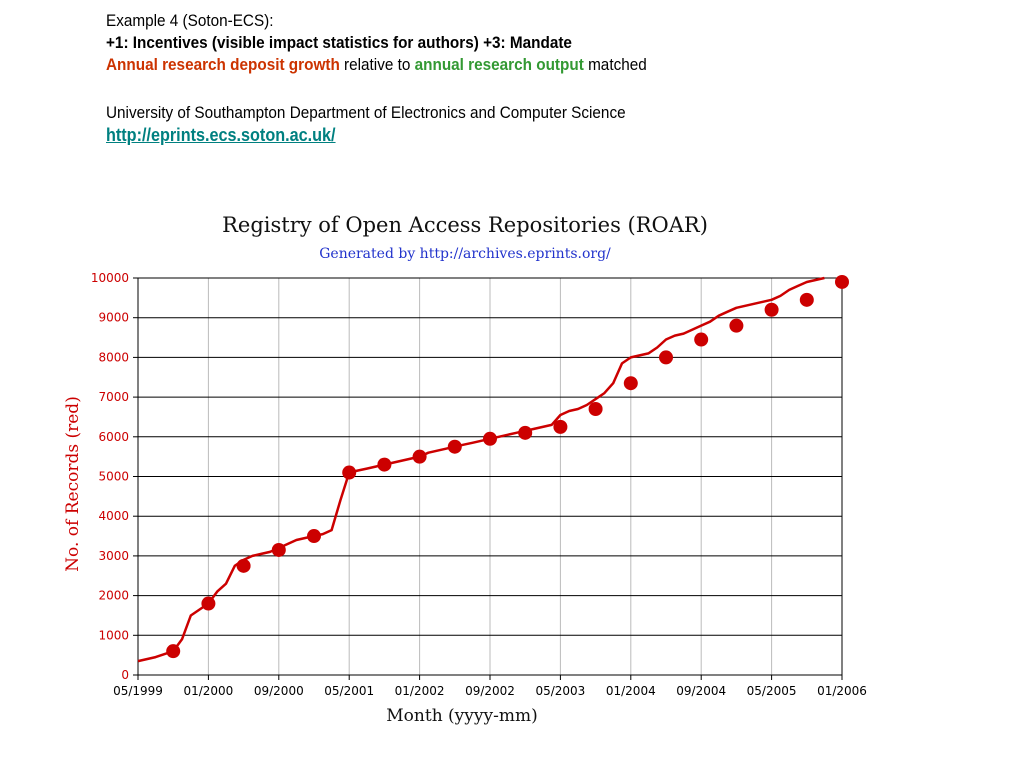 The height and width of the screenshot is (768, 1024). What do you see at coordinates (113, 437) in the screenshot?
I see `y-tick-label: 6000` at bounding box center [113, 437].